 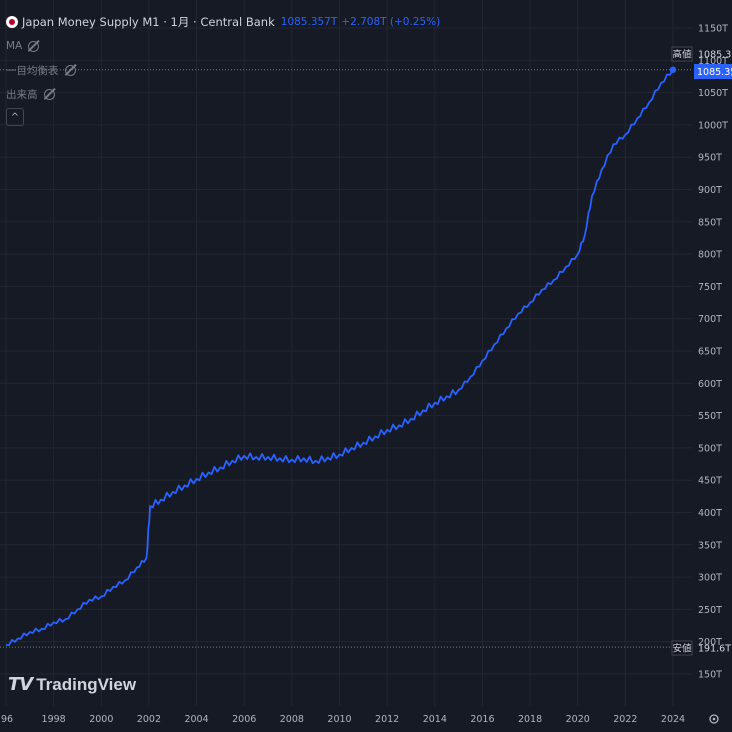 I want to click on y-tick-label: 450T, so click(x=710, y=481).